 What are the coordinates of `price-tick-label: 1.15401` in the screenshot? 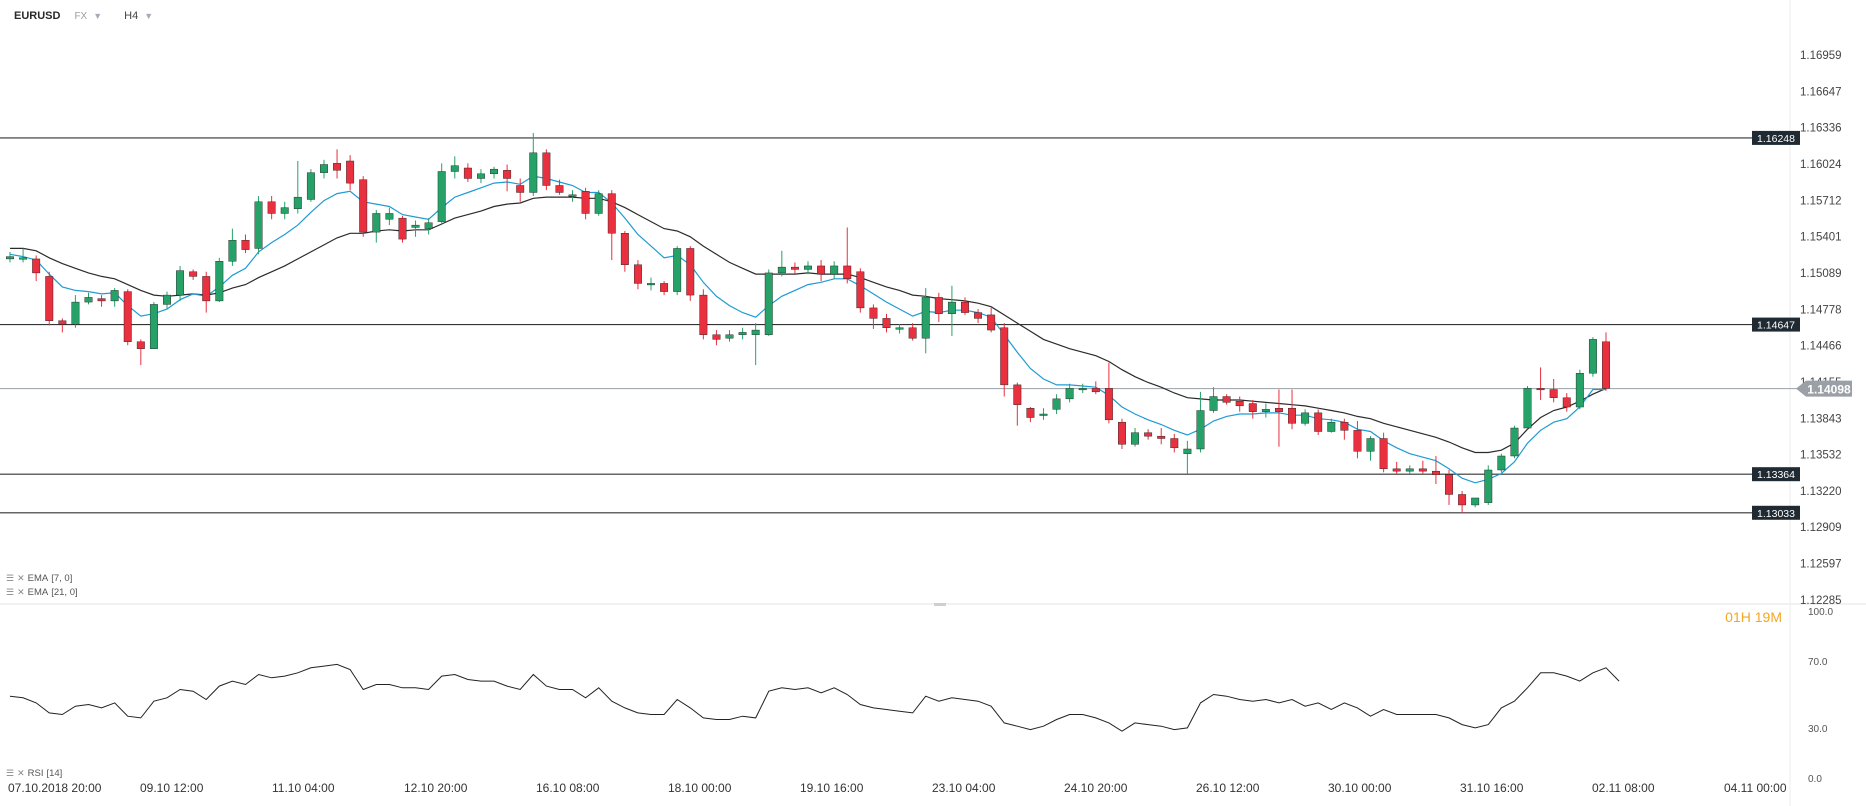 It's located at (1821, 238).